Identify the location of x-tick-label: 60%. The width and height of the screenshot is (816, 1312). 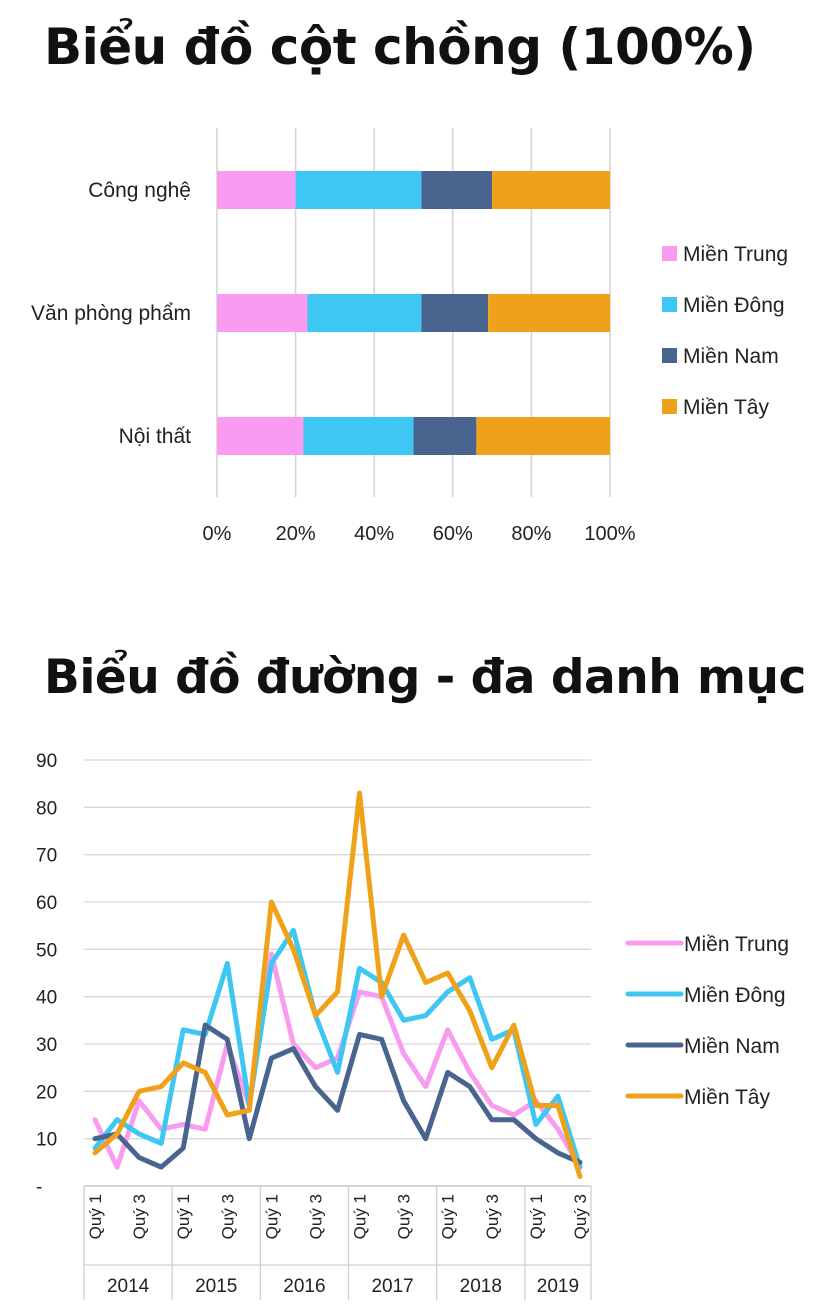
(453, 534).